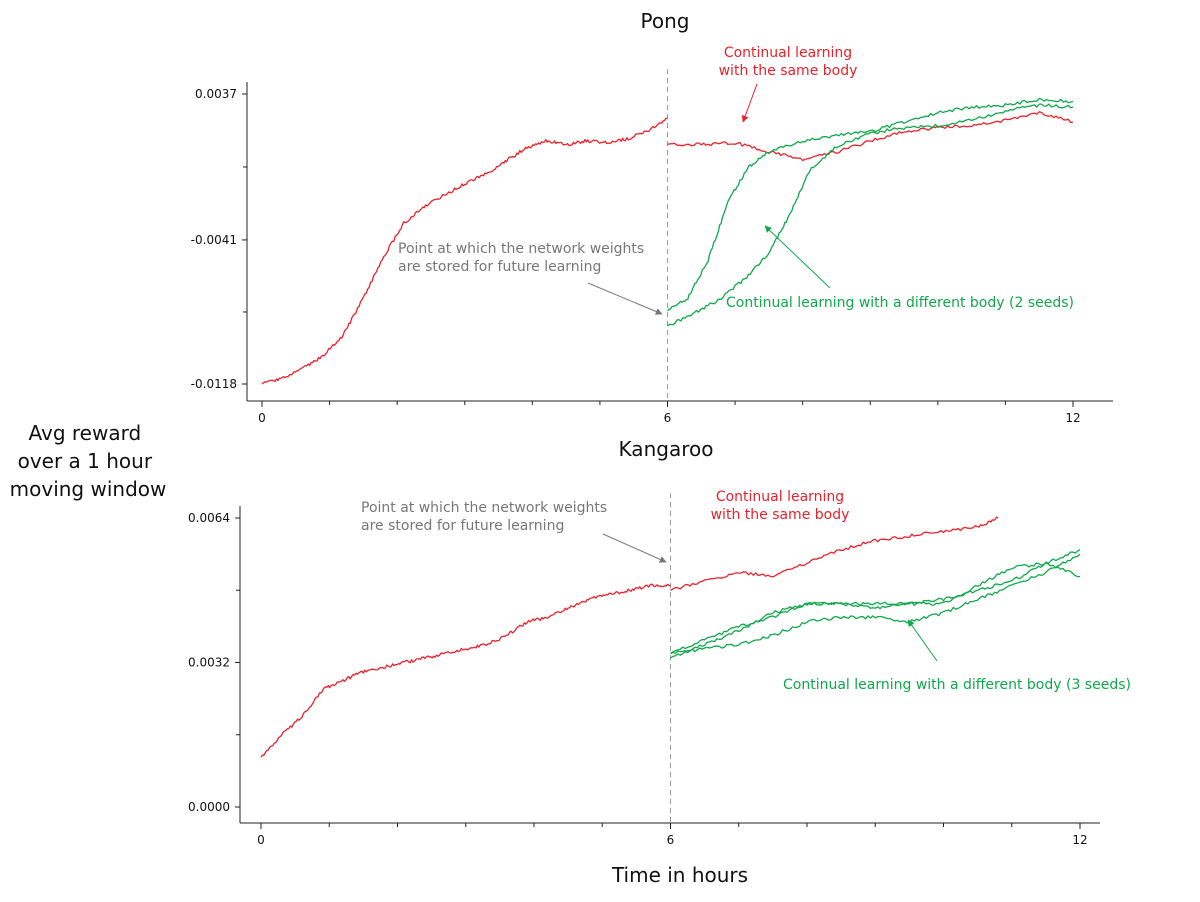  Describe the element at coordinates (209, 663) in the screenshot. I see `y-tick-label: 0.0032` at that location.